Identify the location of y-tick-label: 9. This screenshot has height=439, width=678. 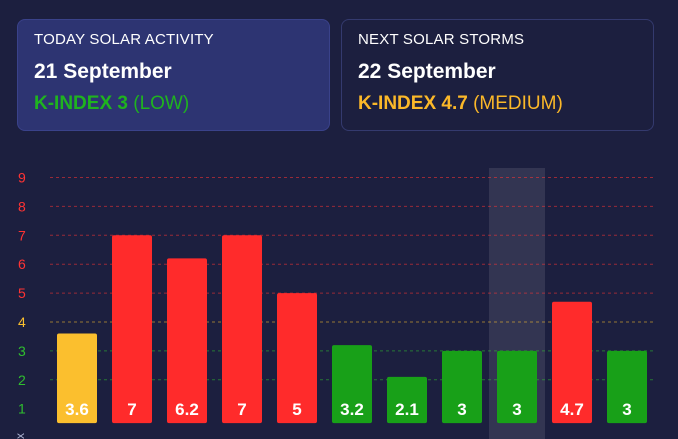
(22, 178).